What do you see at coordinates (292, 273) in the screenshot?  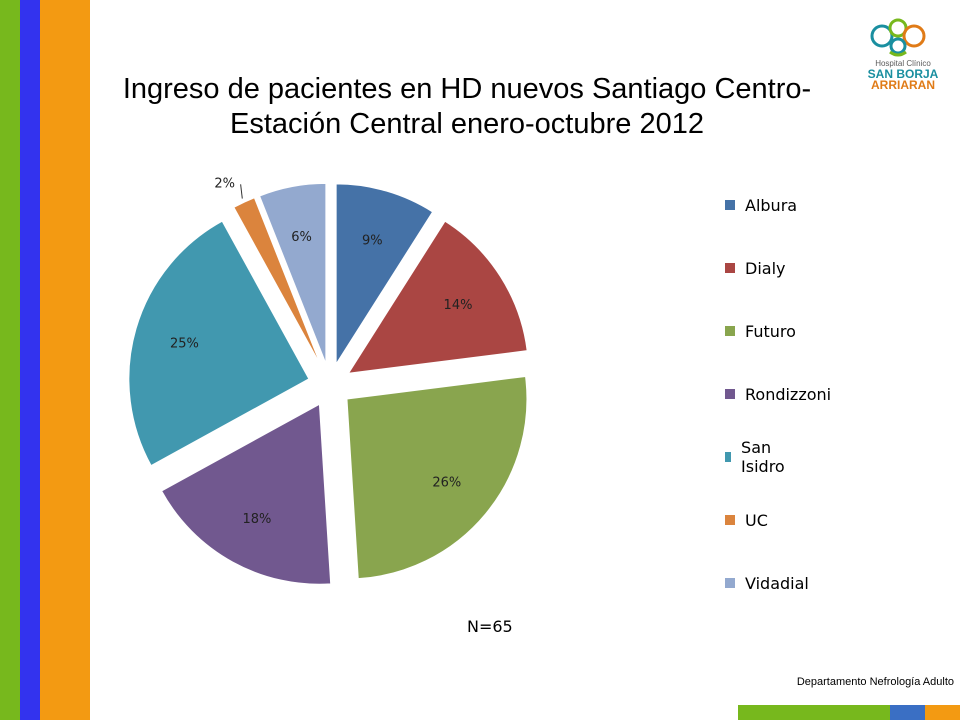 I see `pie-slice-vidadial` at bounding box center [292, 273].